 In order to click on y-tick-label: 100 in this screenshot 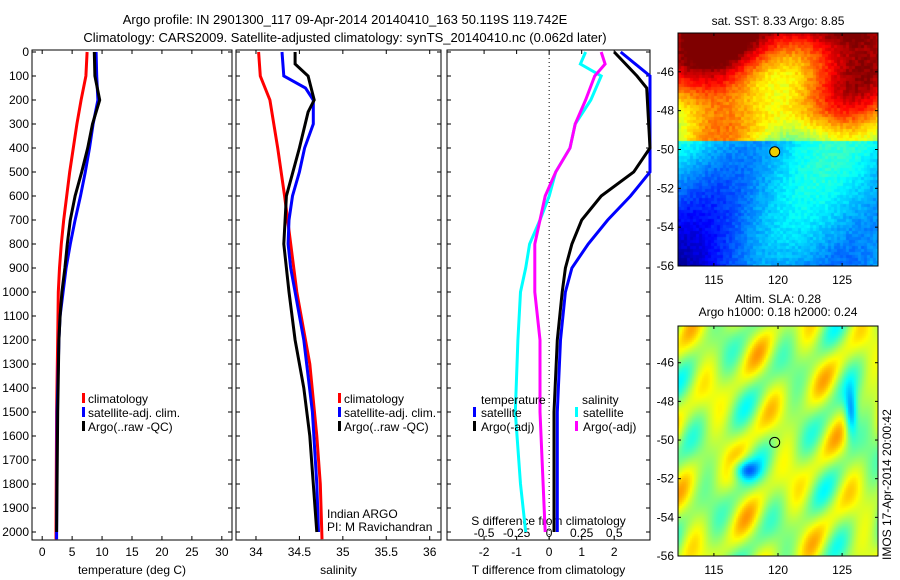, I will do `click(19, 76)`.